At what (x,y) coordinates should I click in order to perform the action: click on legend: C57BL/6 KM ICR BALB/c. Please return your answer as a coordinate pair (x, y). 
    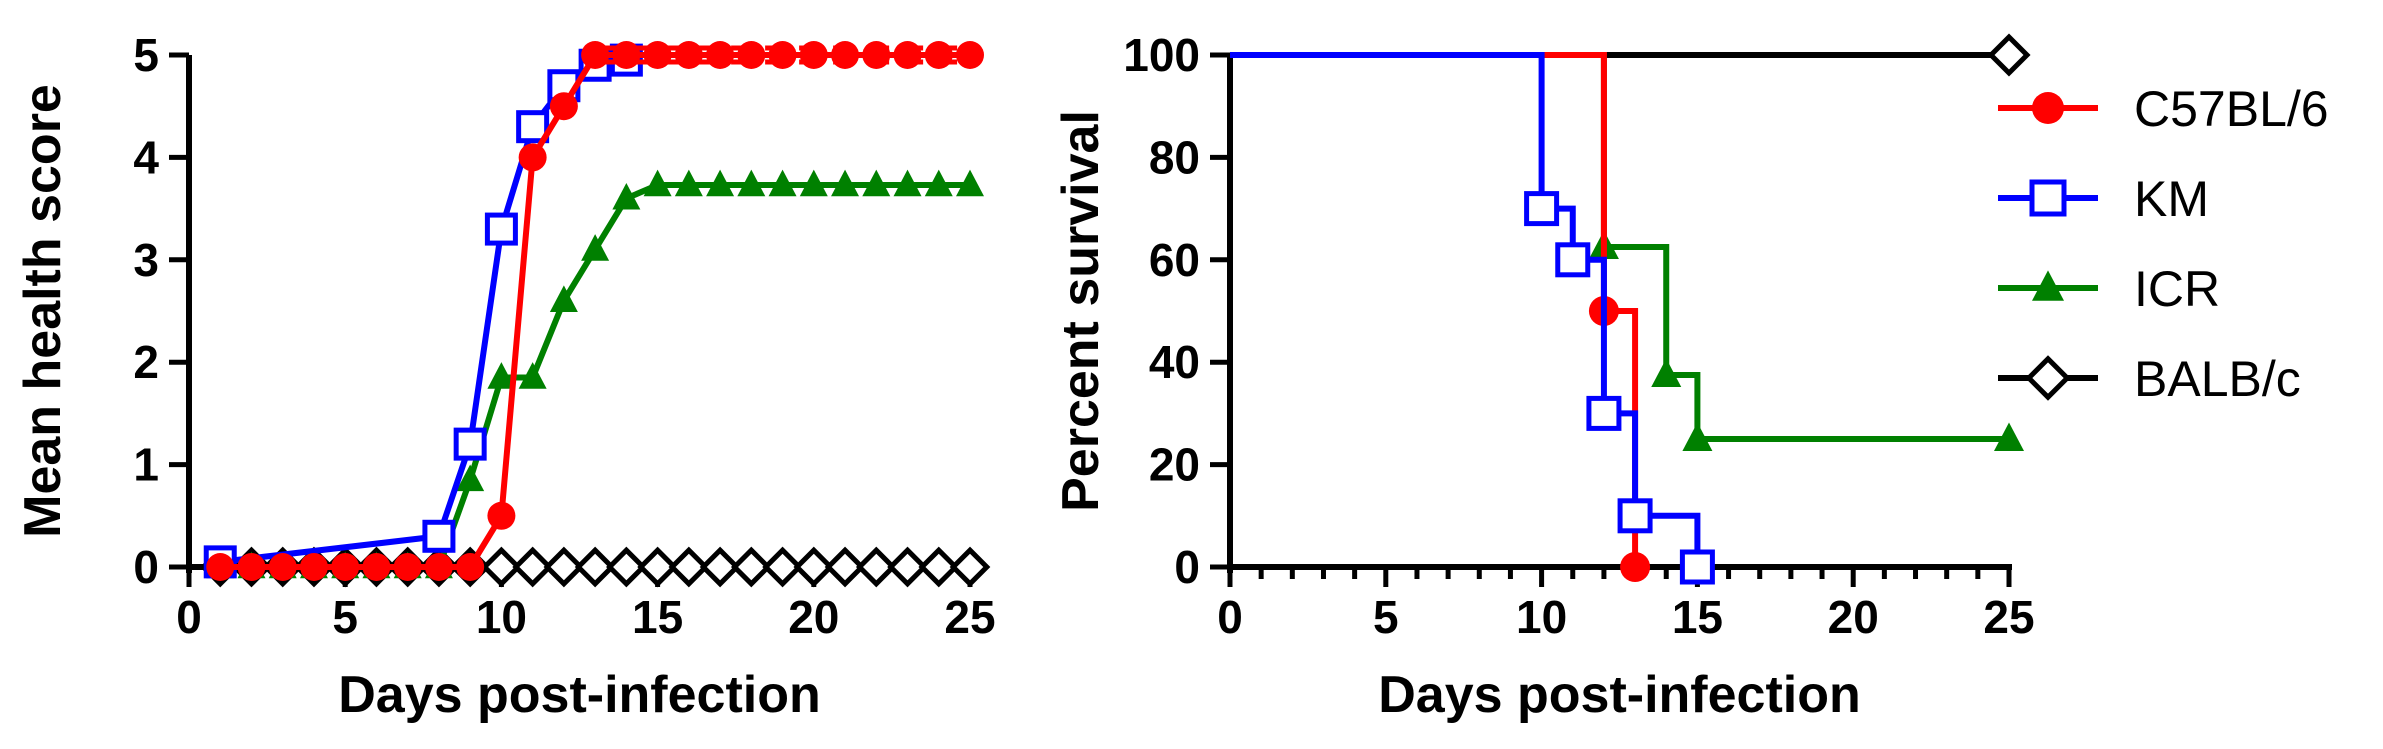
    Looking at the image, I should click on (2163, 244).